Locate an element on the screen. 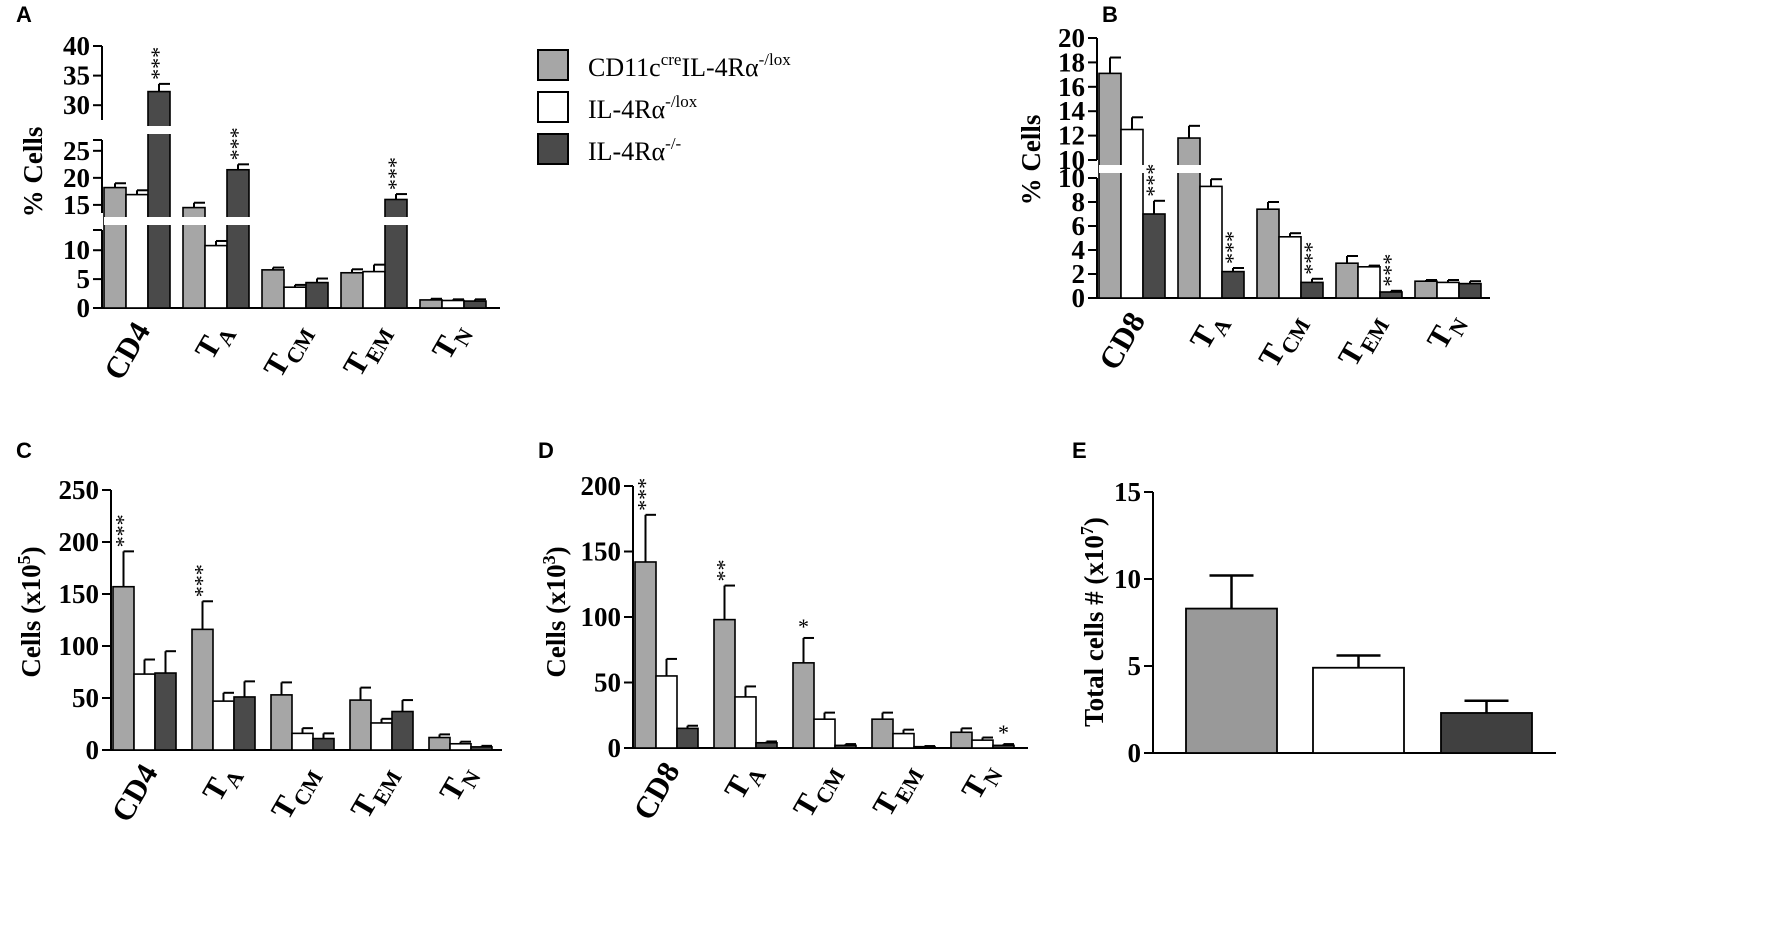 This screenshot has width=1772, height=936. panel-label: D is located at coordinates (546, 450).